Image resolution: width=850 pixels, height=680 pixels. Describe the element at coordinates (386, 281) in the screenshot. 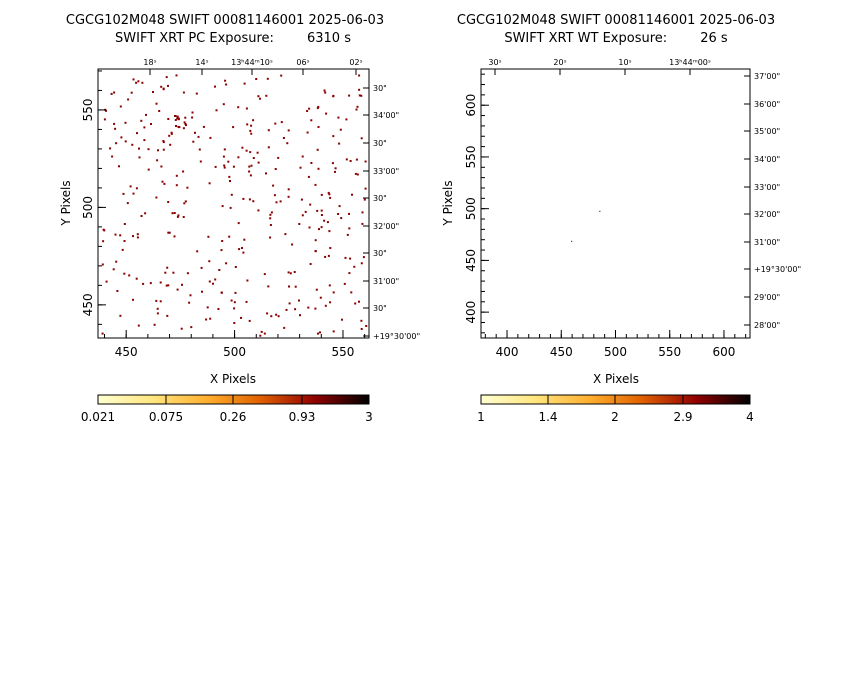

I see `dec-tick-label: 31'00"` at that location.